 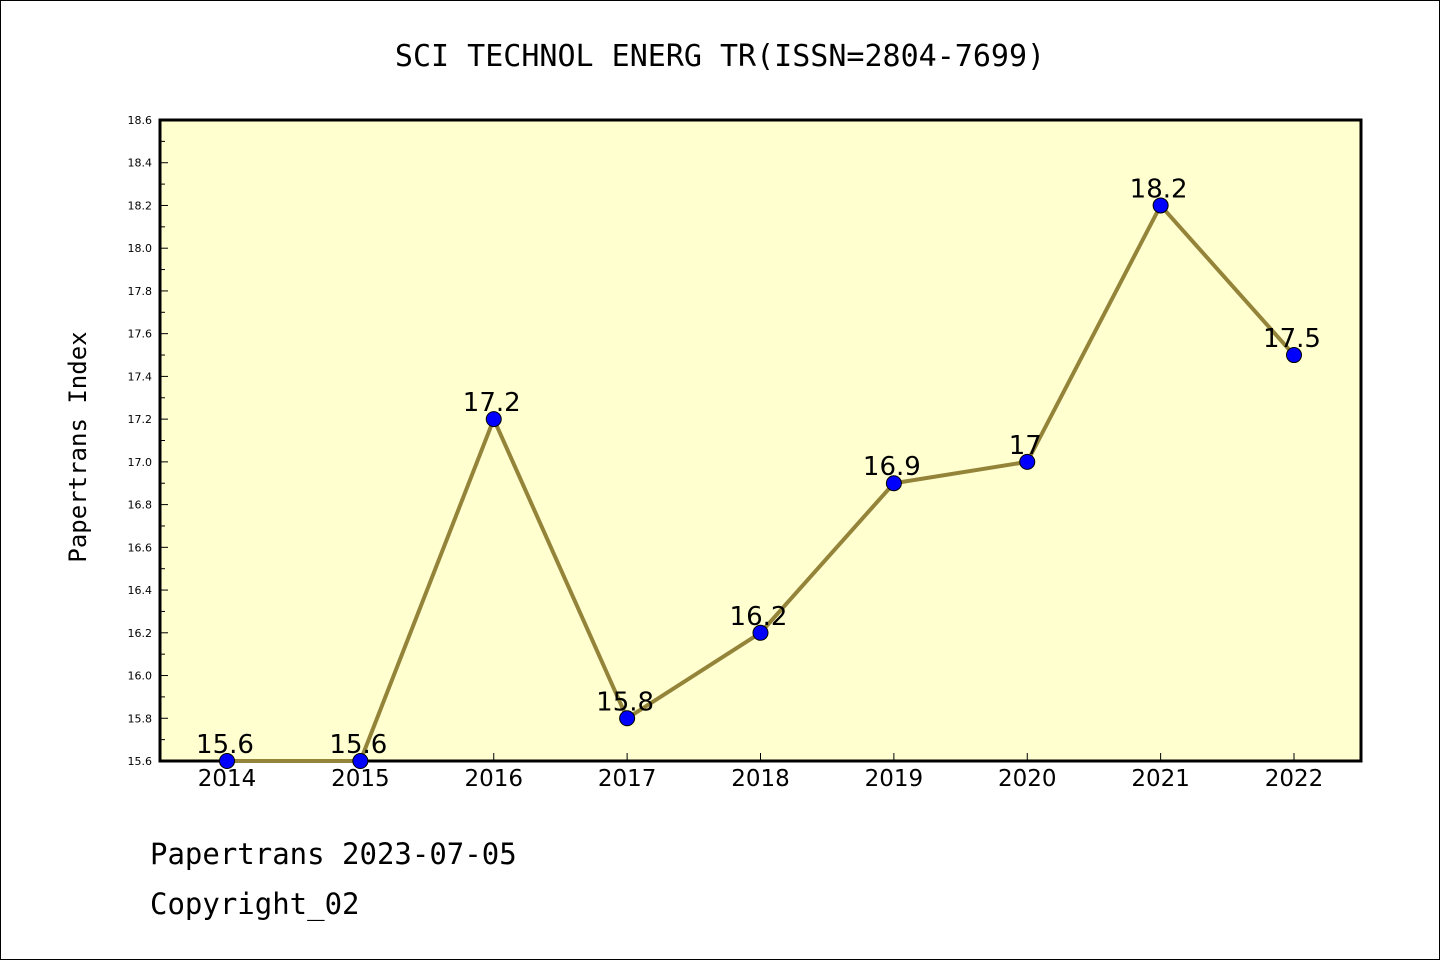 What do you see at coordinates (140, 676) in the screenshot?
I see `y-tick-label: 16.0` at bounding box center [140, 676].